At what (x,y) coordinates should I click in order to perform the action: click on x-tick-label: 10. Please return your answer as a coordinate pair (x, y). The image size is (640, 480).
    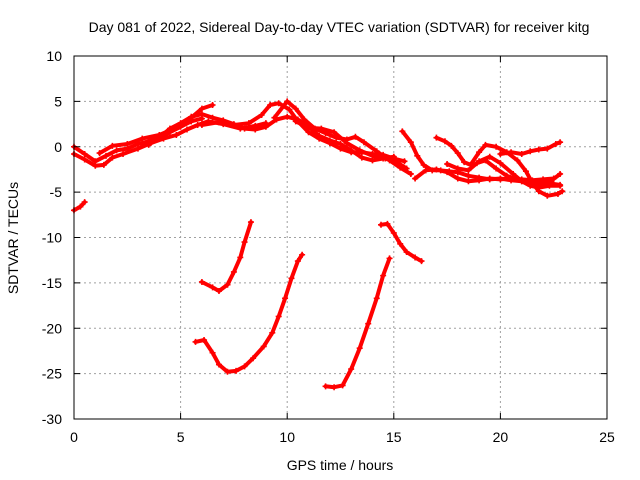
    Looking at the image, I should click on (287, 437).